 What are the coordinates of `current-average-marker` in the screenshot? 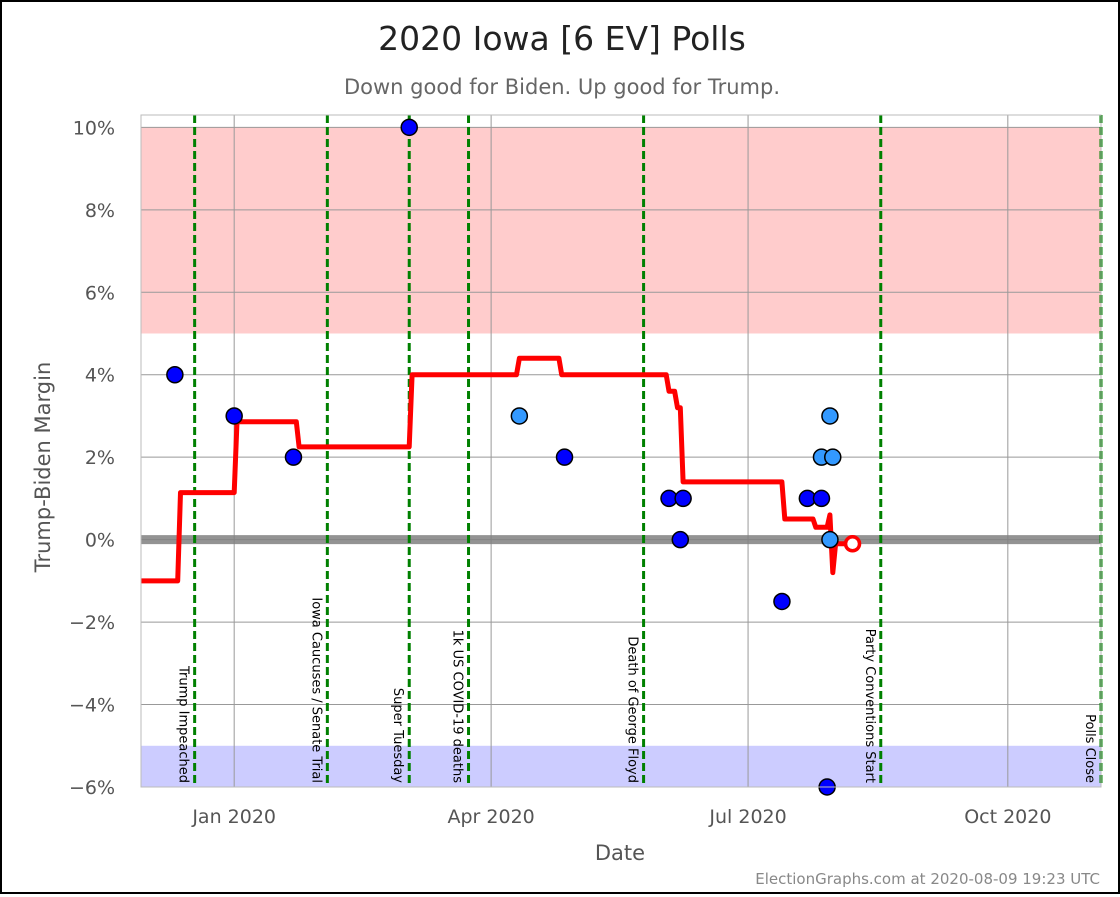 It's located at (852, 544).